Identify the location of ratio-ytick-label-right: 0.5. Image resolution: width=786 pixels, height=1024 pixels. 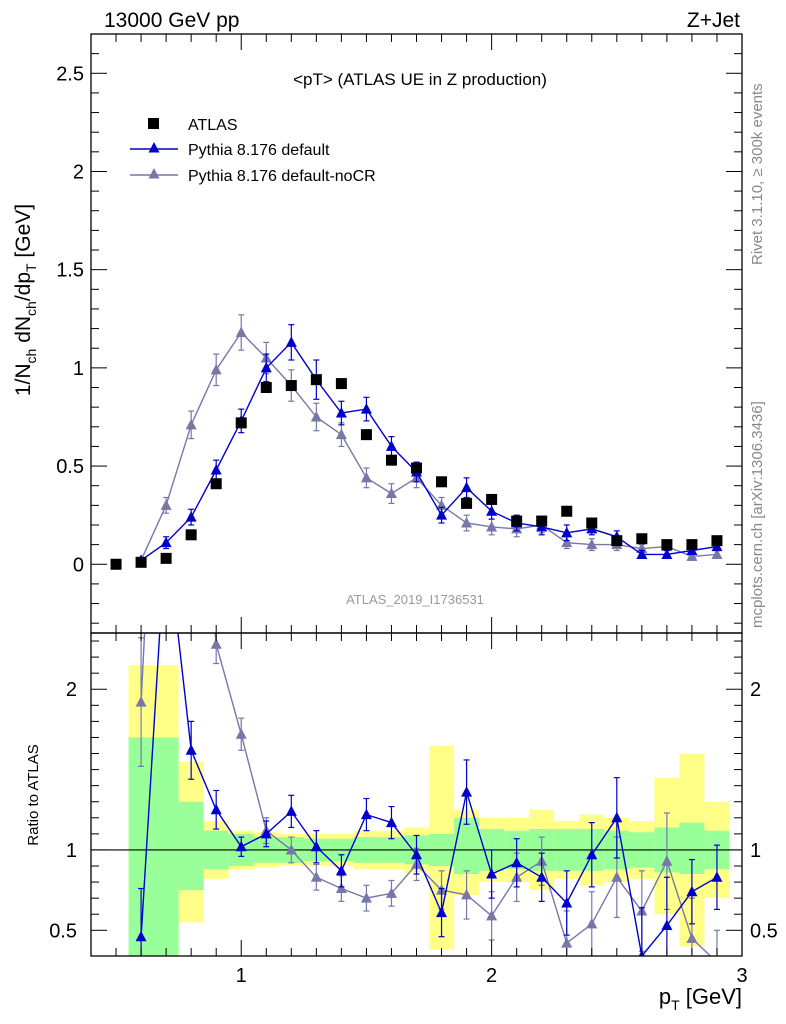
(764, 931).